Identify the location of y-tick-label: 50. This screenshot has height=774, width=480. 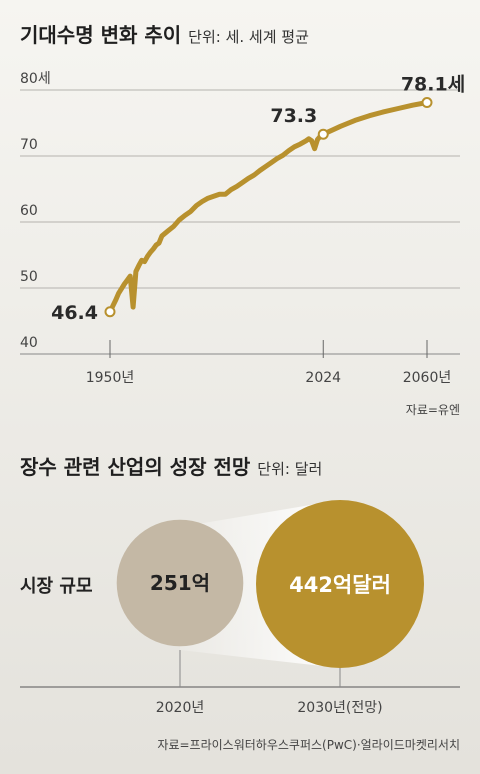
(29, 277).